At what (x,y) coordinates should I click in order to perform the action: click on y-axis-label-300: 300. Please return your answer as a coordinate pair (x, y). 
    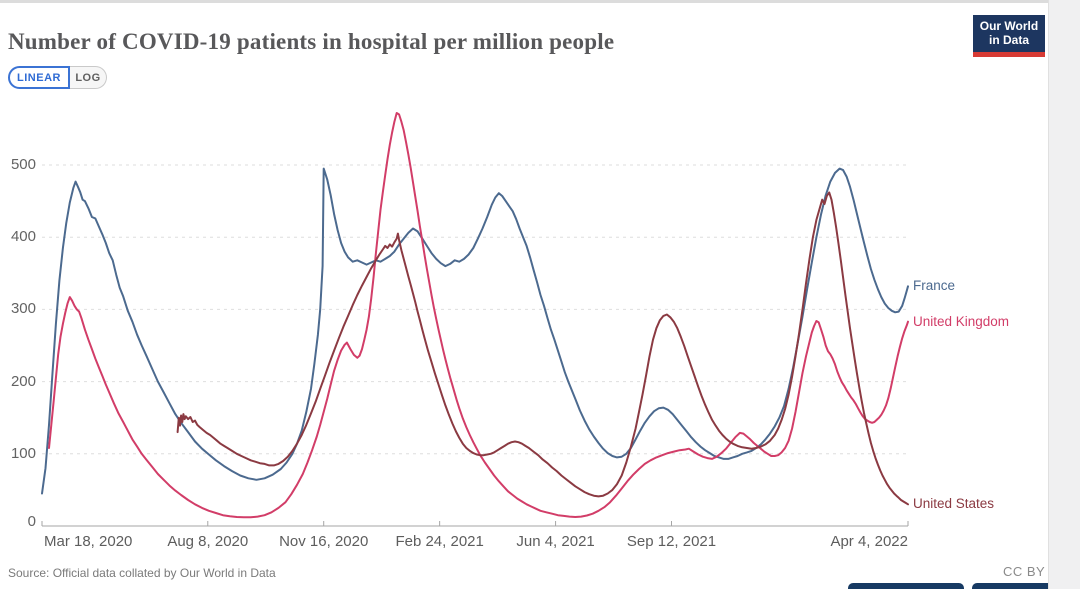
    Looking at the image, I should click on (23, 309).